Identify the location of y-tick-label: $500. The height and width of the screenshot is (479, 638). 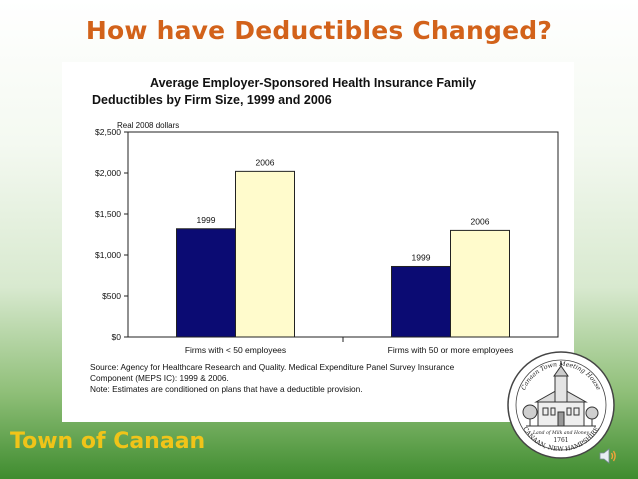
(111, 296).